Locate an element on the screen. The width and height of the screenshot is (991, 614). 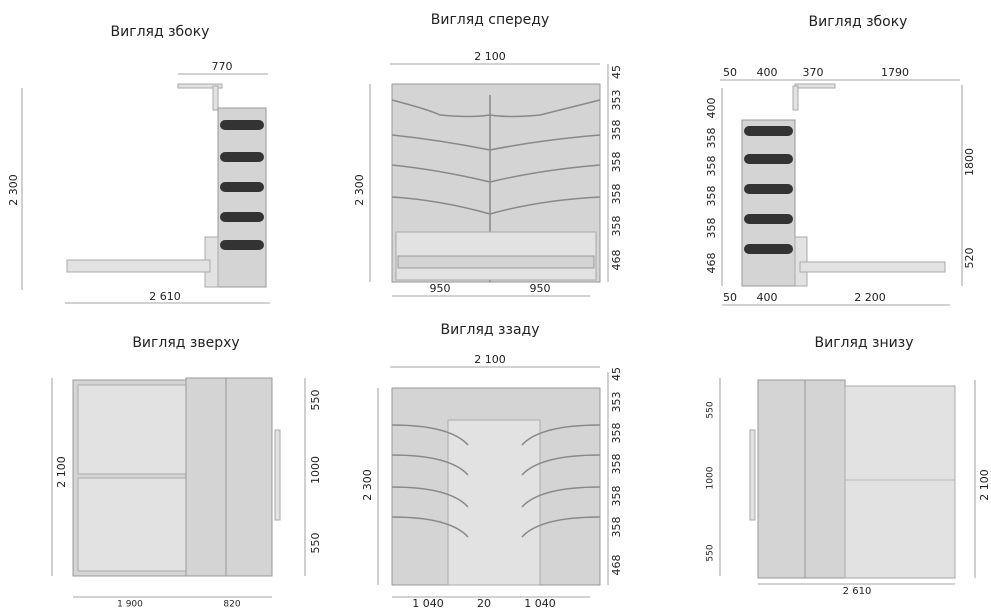
dimension-label: 770 is located at coordinates (222, 66).